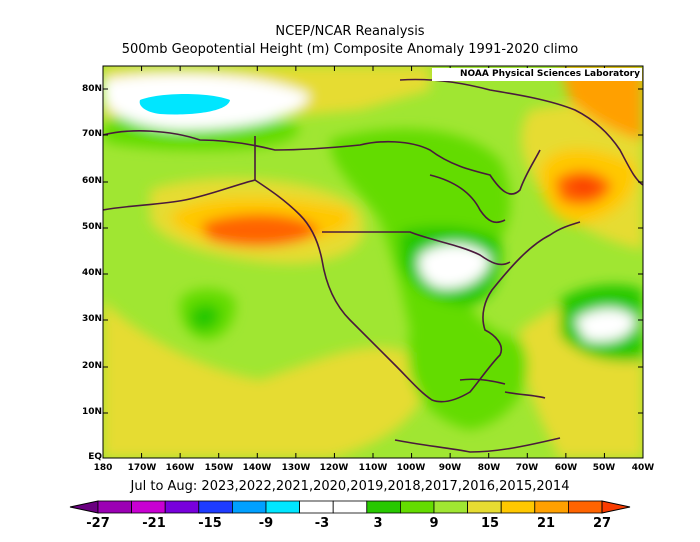  I want to click on chart-title: NCEP/NCAR Reanalysis, so click(350, 31).